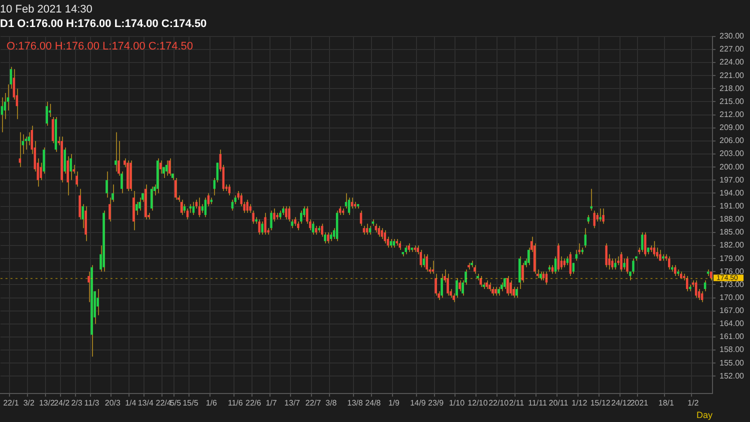 This screenshot has width=750, height=422. Describe the element at coordinates (666, 403) in the screenshot. I see `x-tick-label: 18/1` at that location.